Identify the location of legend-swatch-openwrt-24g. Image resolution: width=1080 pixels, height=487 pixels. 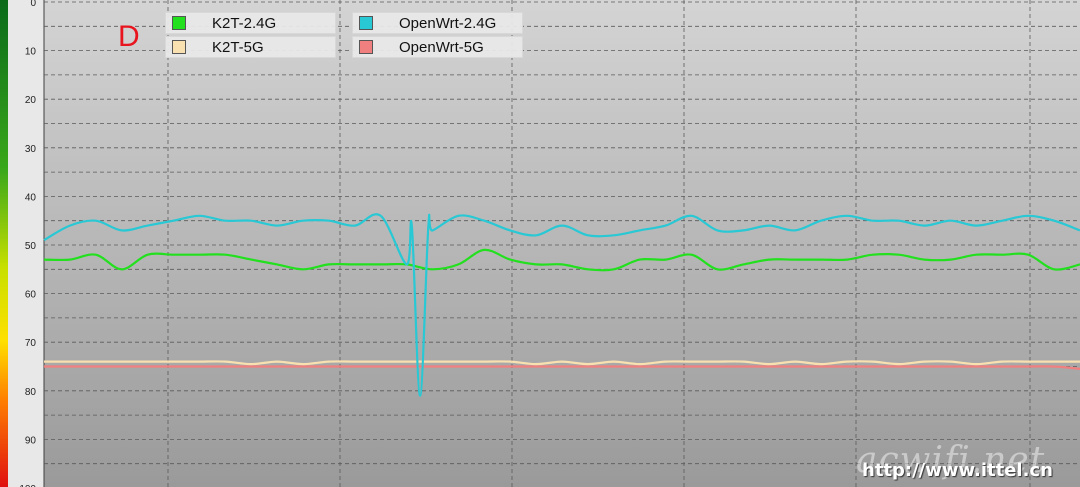
(366, 23).